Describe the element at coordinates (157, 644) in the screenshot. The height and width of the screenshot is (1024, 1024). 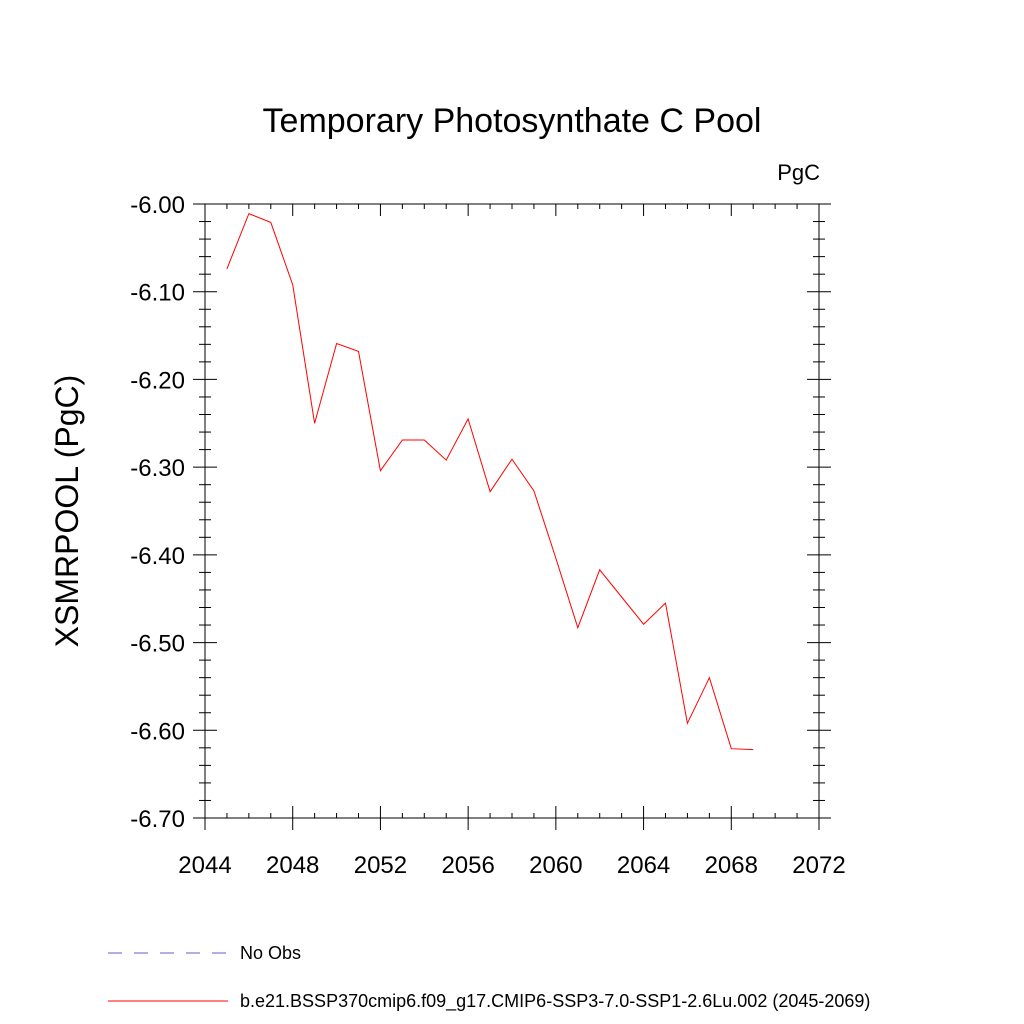
I see `y-tick-label: -6.50` at that location.